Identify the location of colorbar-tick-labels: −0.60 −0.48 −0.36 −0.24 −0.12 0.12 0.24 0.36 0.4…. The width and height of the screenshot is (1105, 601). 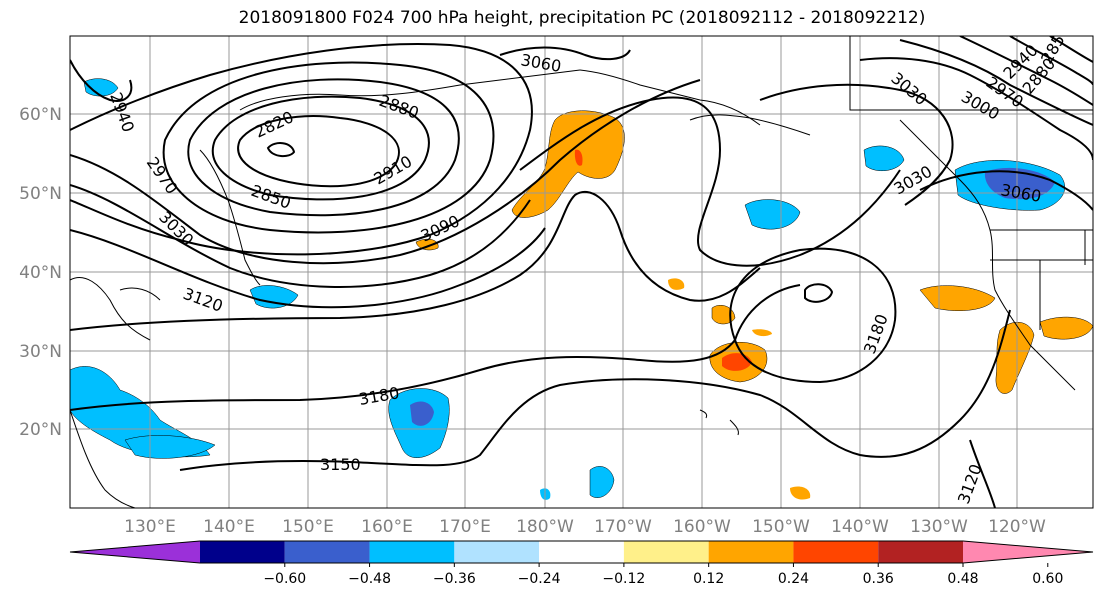
(663, 575).